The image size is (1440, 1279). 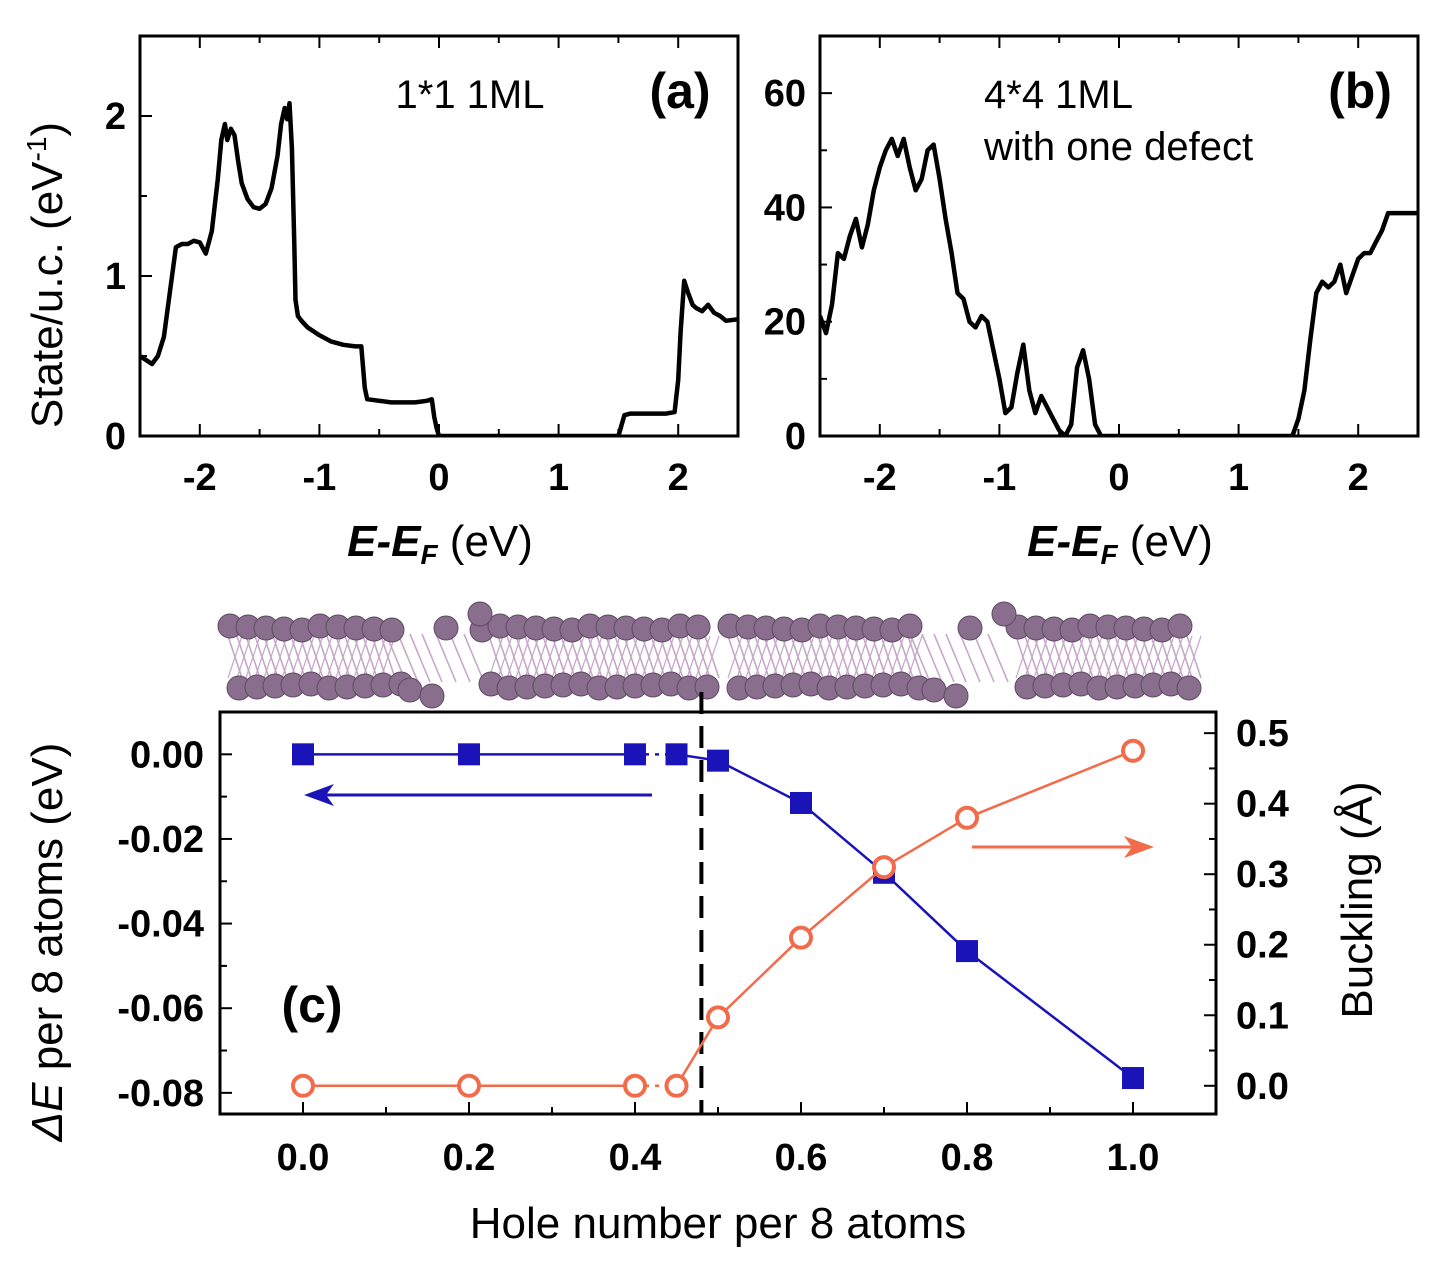 I want to click on structure-left, so click(x=468, y=655).